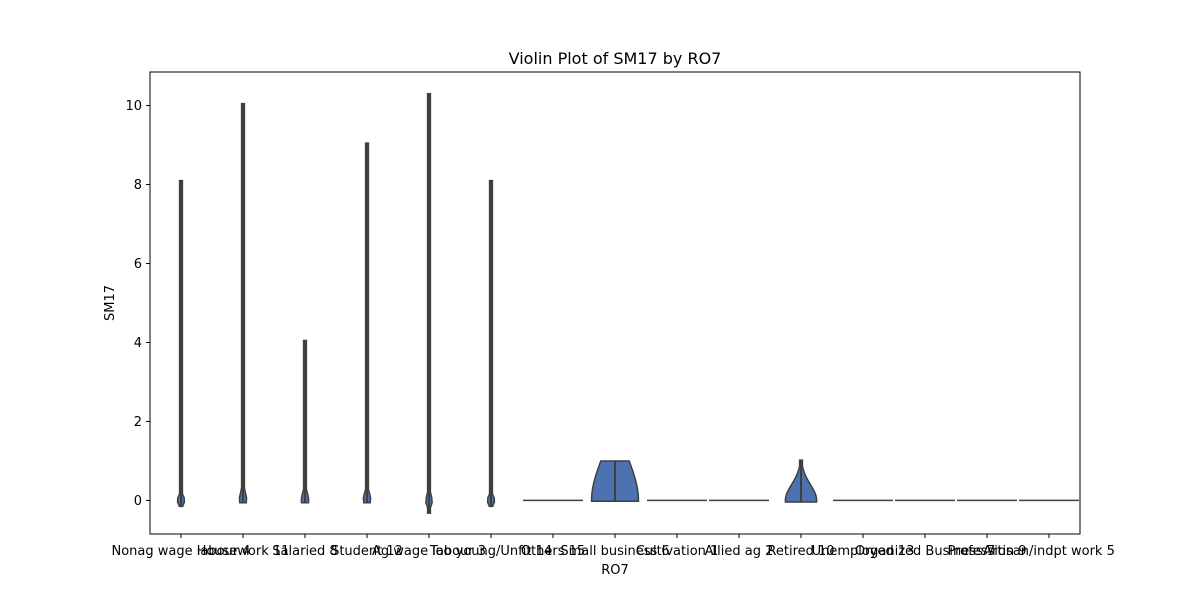 This screenshot has width=1200, height=600. Describe the element at coordinates (138, 501) in the screenshot. I see `y-tick-label: 0` at that location.